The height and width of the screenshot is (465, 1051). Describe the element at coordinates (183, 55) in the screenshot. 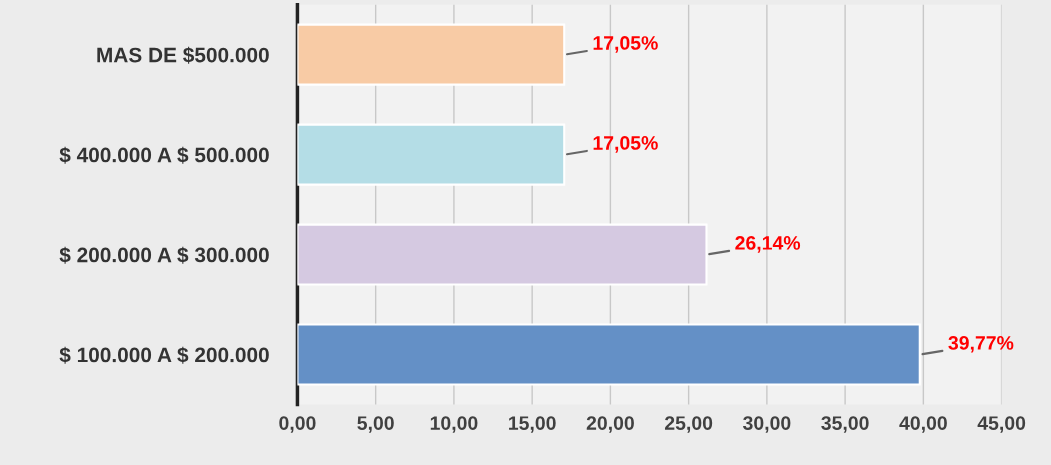

I see `y-tick-label: MAS DE $500.000` at that location.